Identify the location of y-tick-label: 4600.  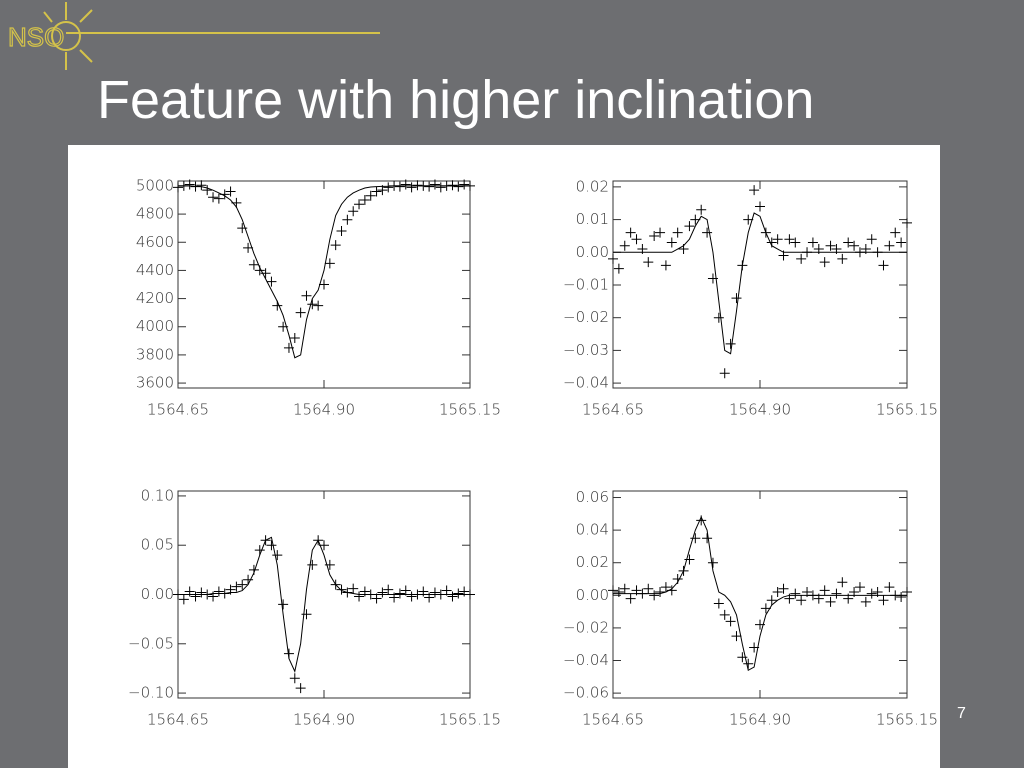
(155, 242).